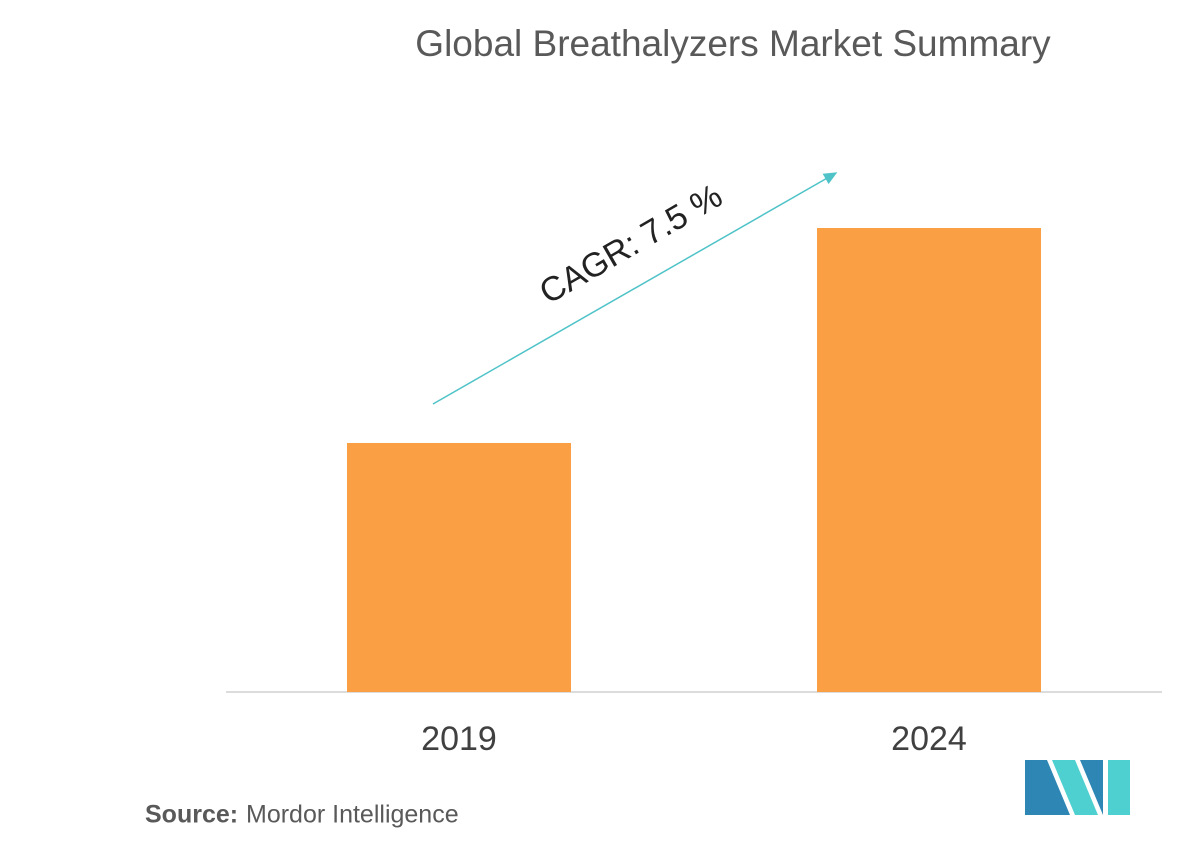 The width and height of the screenshot is (1186, 852). What do you see at coordinates (733, 43) in the screenshot?
I see `chart-title: Global Breathalyzers Market Summary` at bounding box center [733, 43].